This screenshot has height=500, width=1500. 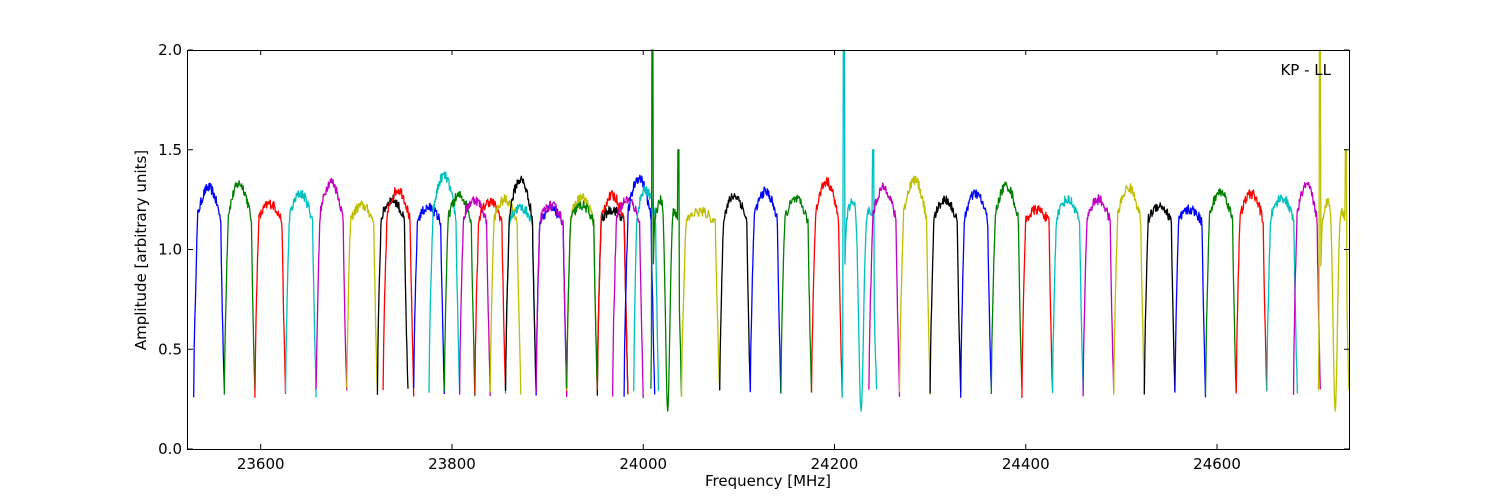 I want to click on x-axis-label: Frequency [MHz], so click(x=768, y=481).